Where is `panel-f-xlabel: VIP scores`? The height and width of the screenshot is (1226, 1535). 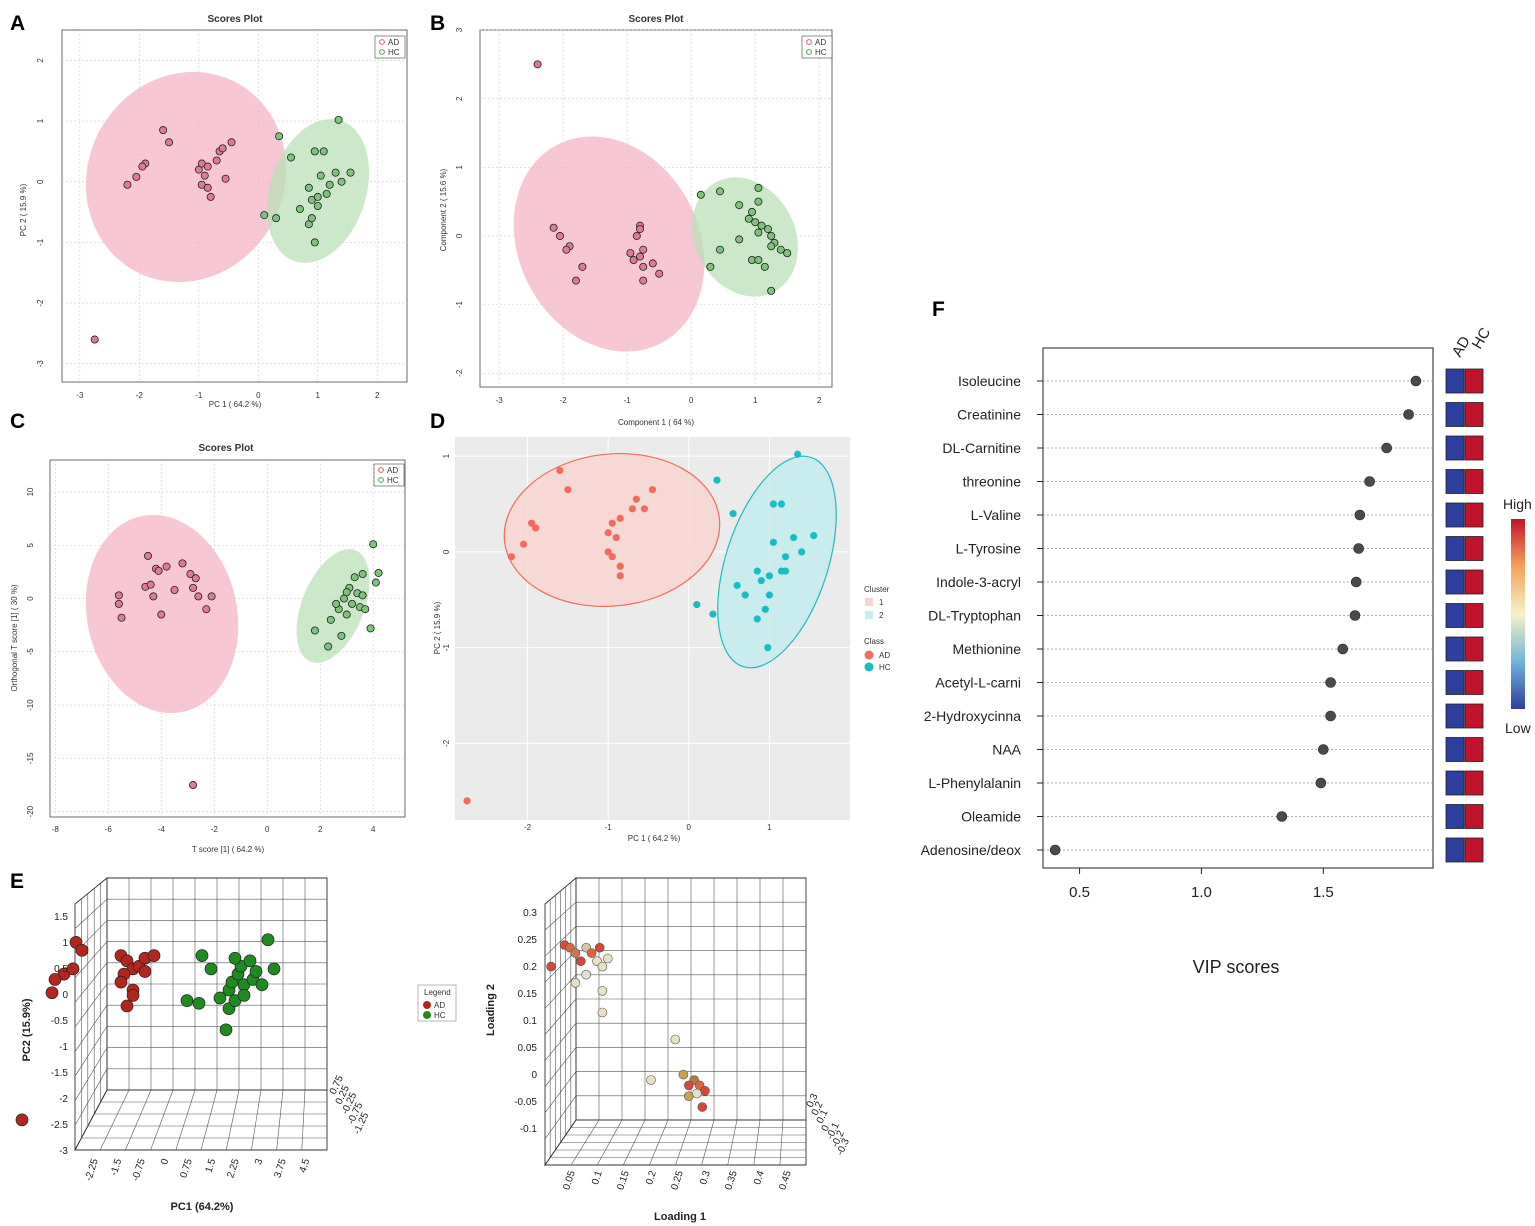 panel-f-xlabel: VIP scores is located at coordinates (1236, 967).